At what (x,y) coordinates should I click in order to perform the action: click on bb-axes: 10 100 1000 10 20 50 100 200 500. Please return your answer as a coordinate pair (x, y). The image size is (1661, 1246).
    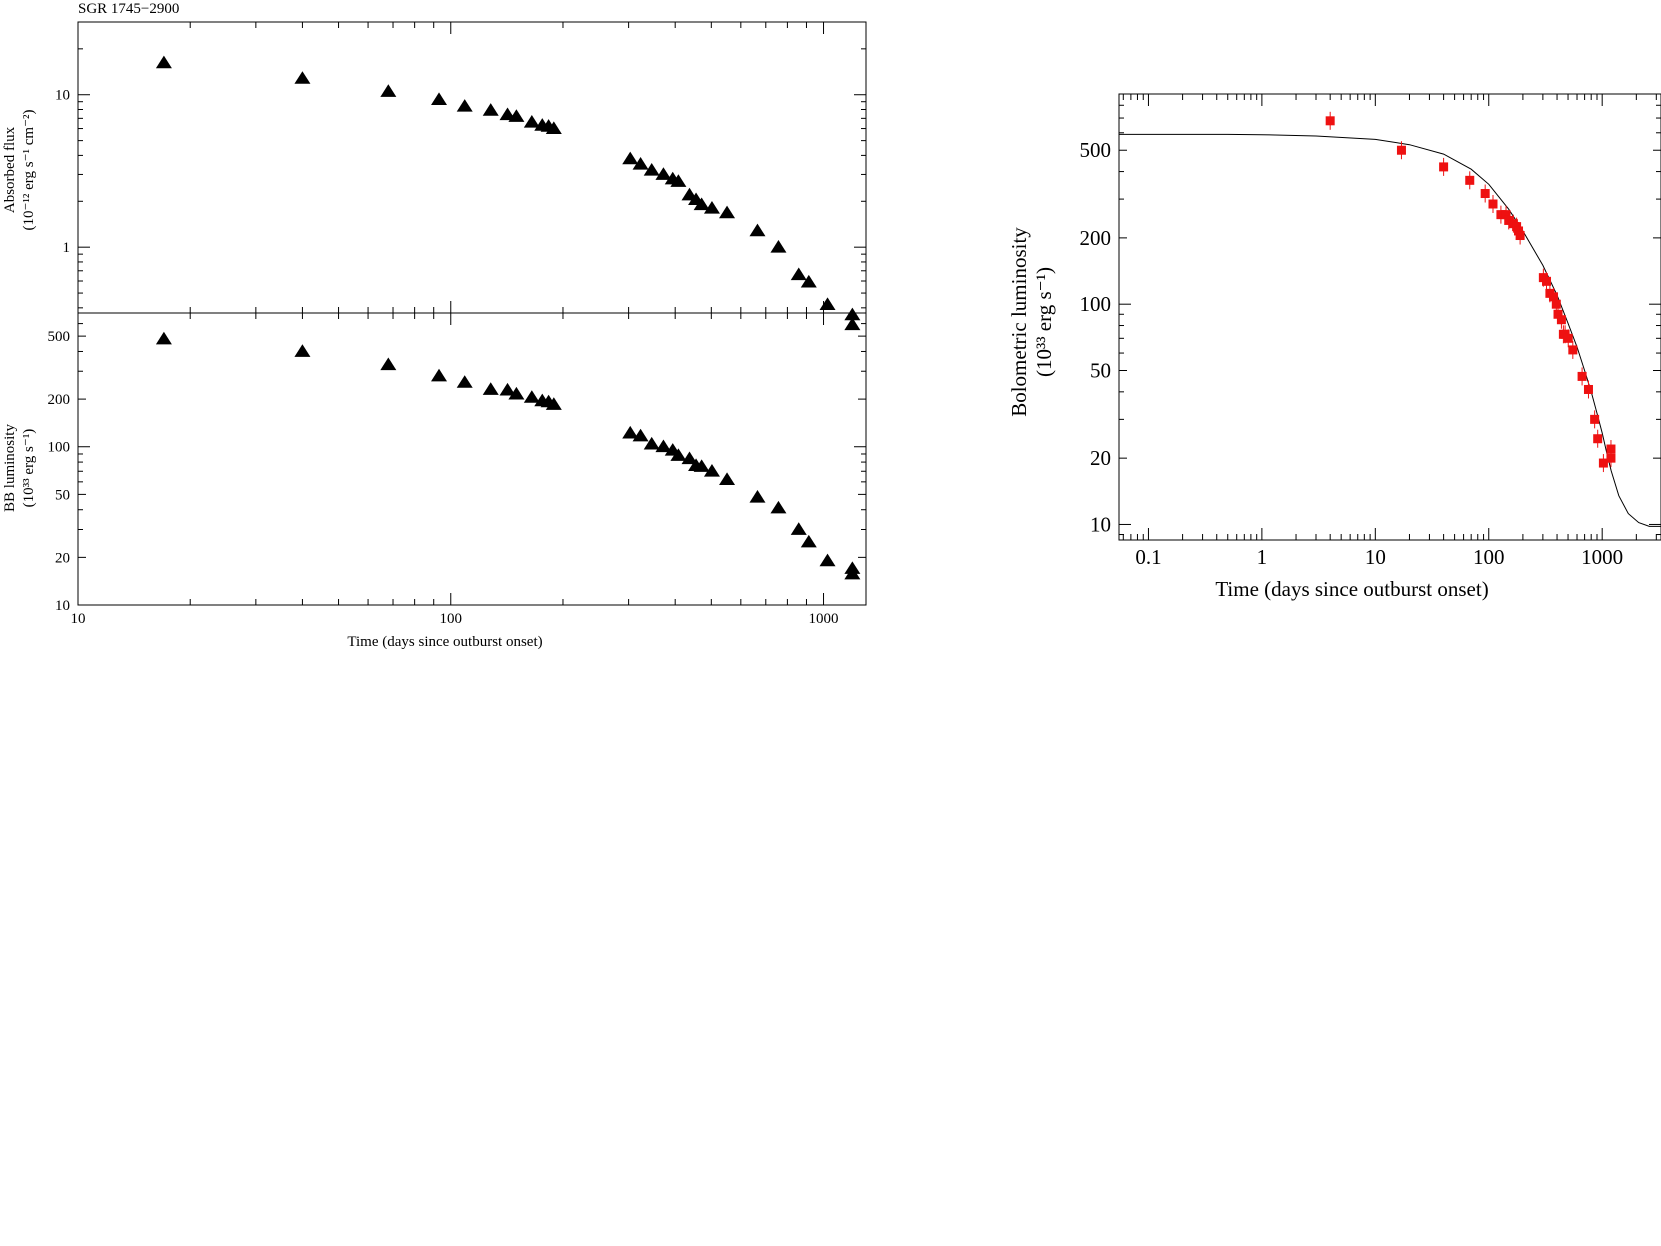
    Looking at the image, I should click on (457, 469).